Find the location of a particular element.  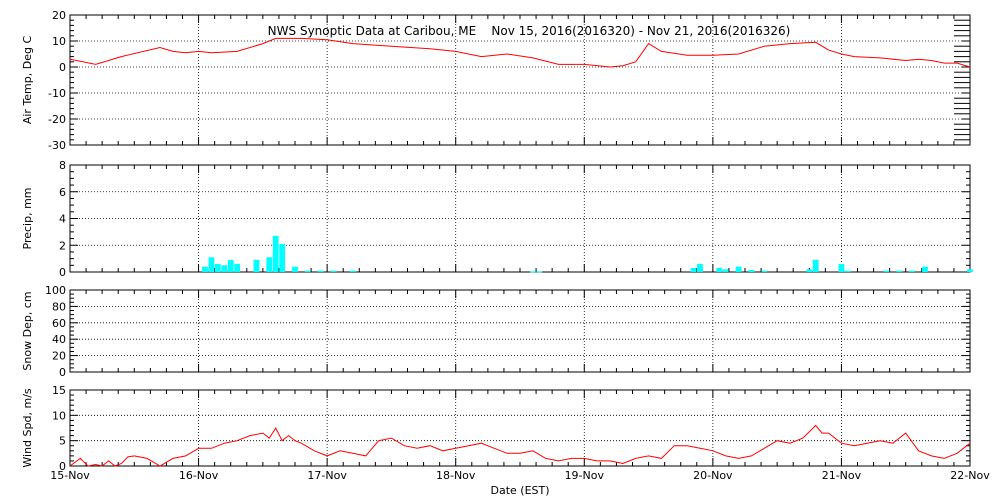

x-tick-label: 22-Nov is located at coordinates (970, 475).